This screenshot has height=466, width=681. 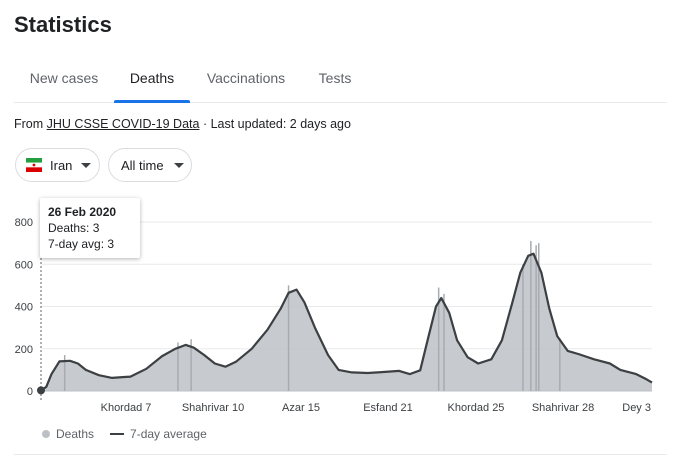 I want to click on tab-deaths: Deaths, so click(x=152, y=81).